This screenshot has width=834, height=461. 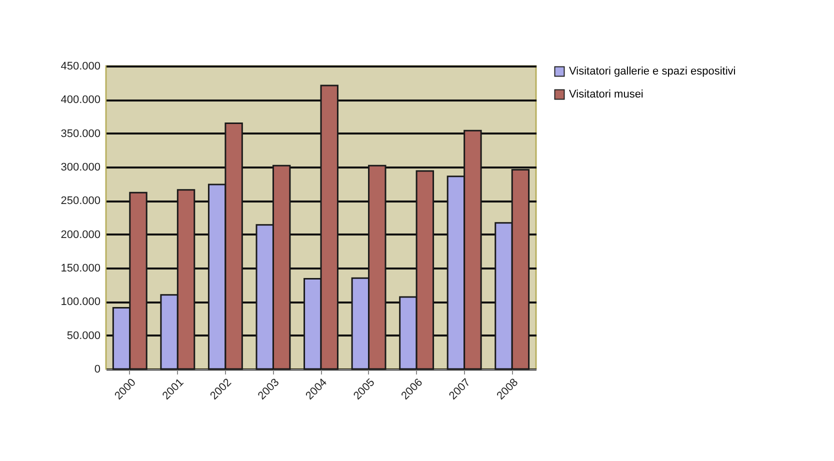 What do you see at coordinates (97, 370) in the screenshot?
I see `y-tick-label: 0` at bounding box center [97, 370].